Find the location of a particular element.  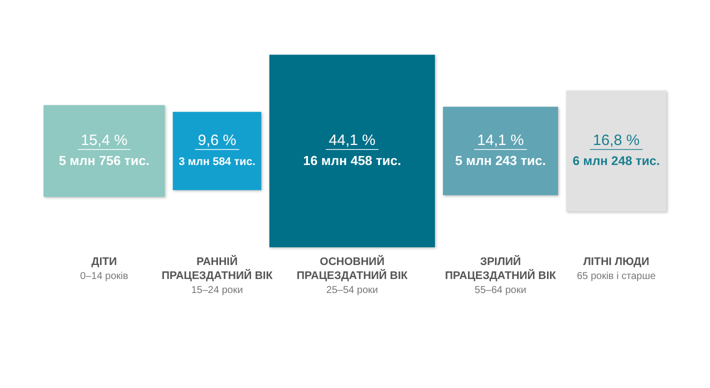

text: 5 млн 243 тис. is located at coordinates (500, 160).